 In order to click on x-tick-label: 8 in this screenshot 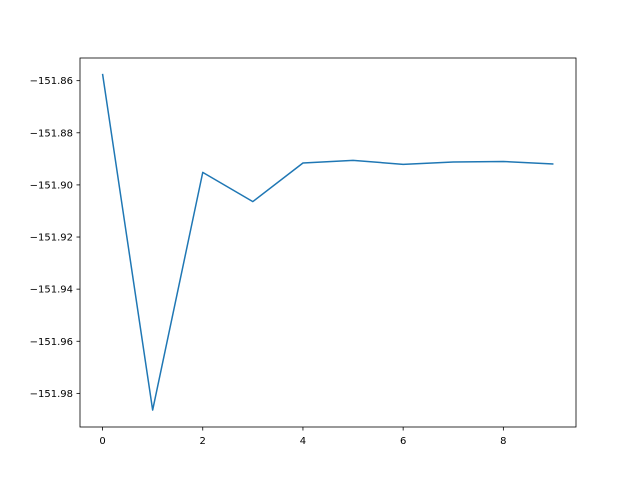, I will do `click(503, 441)`.